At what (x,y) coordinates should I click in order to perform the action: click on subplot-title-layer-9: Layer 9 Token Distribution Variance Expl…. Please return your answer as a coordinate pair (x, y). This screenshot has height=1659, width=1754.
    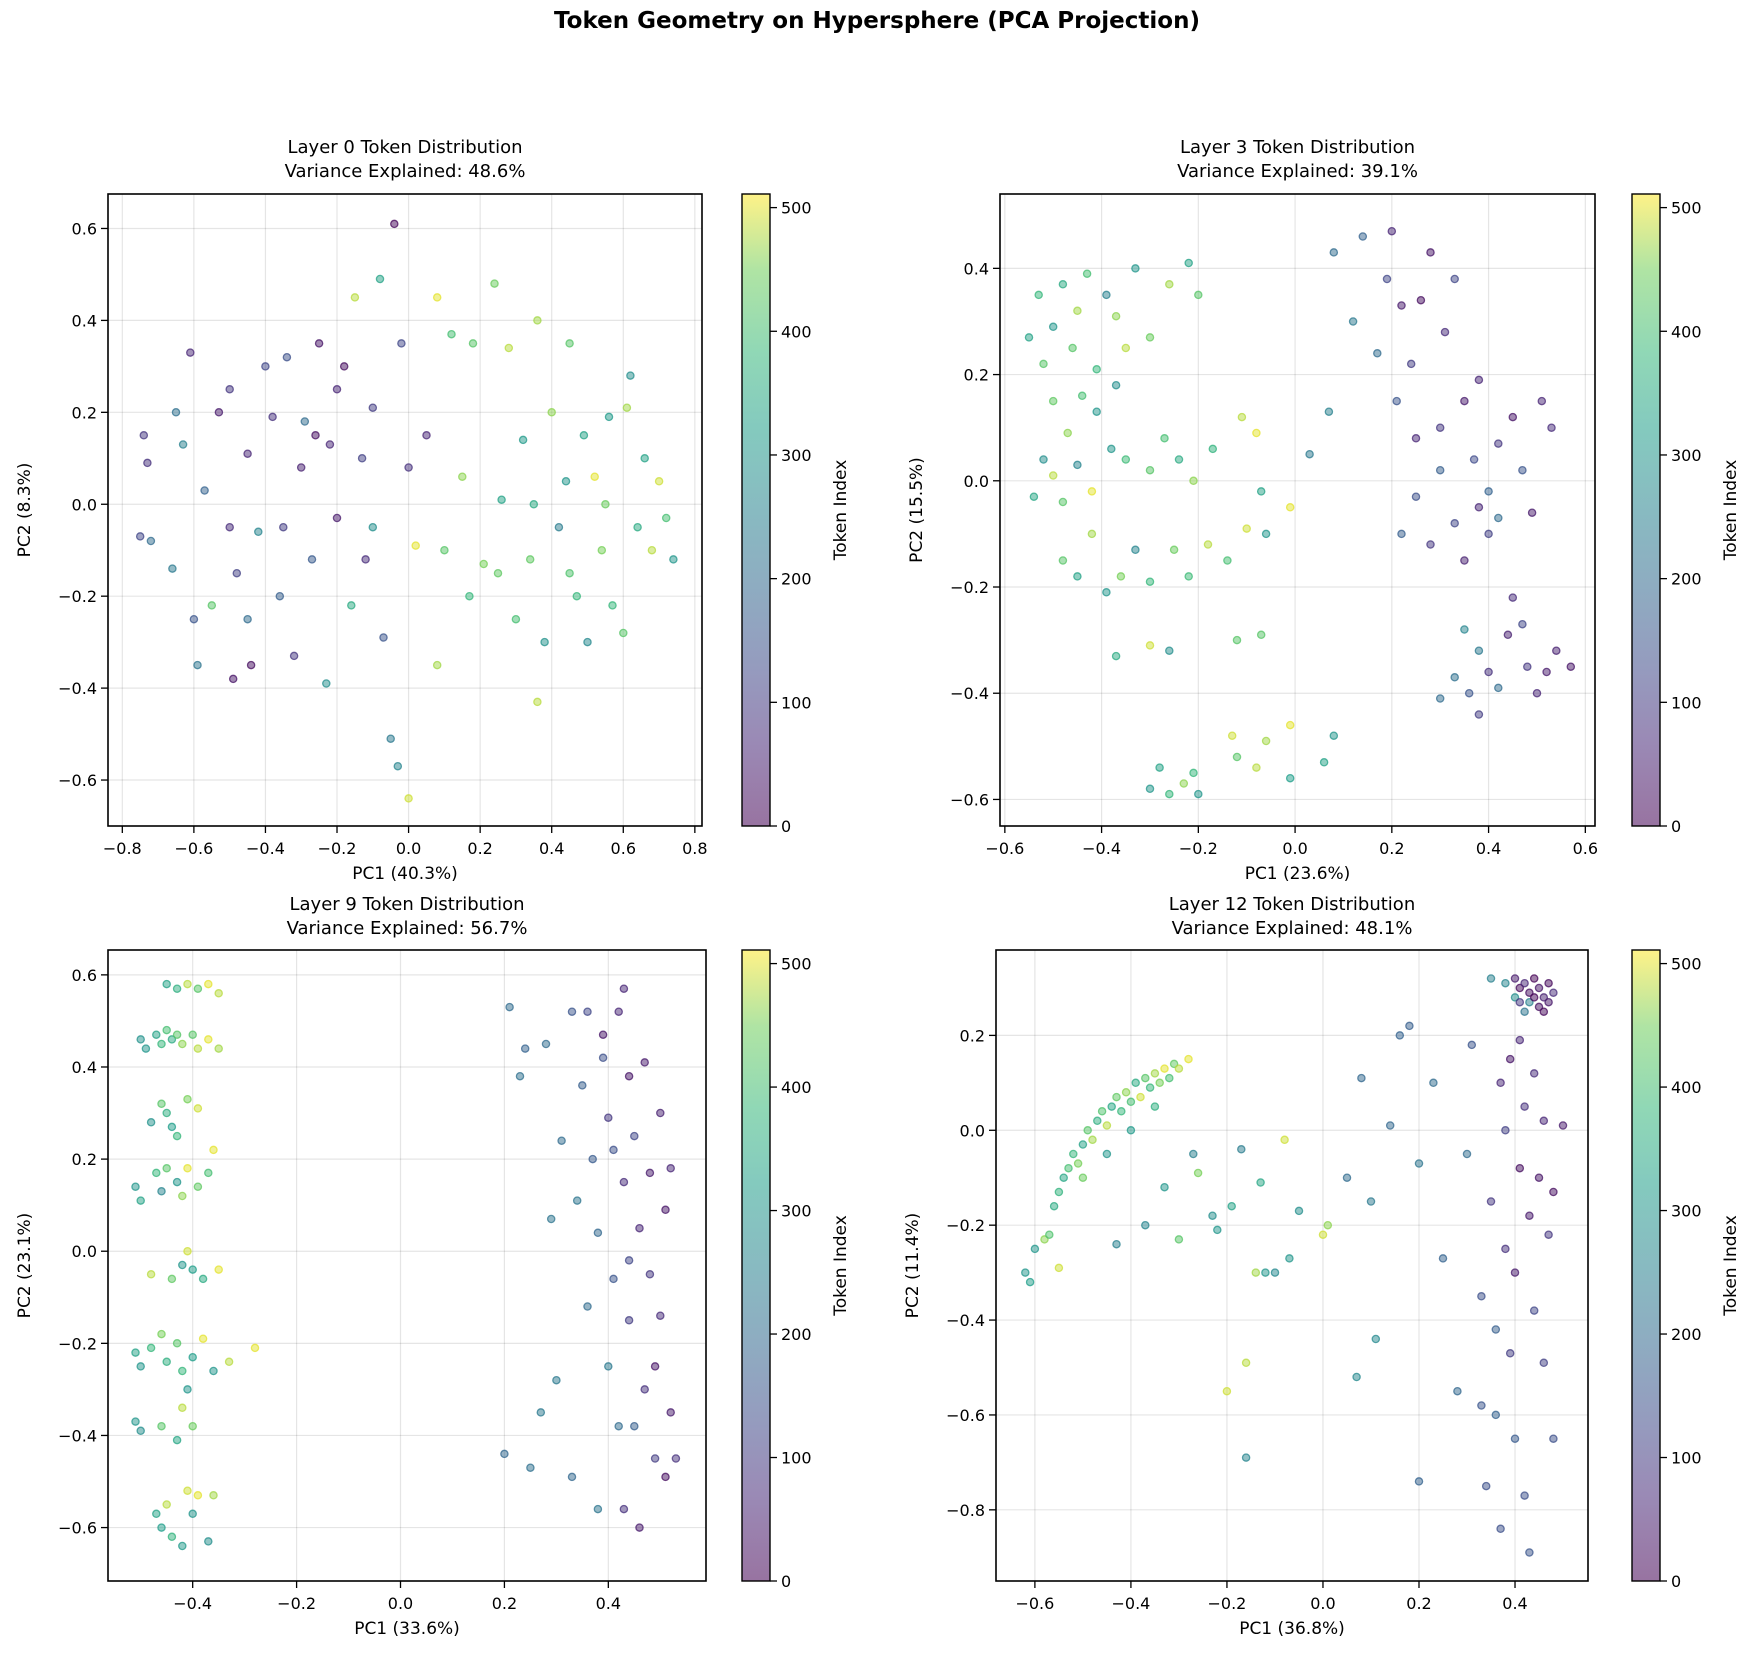
    Looking at the image, I should click on (407, 917).